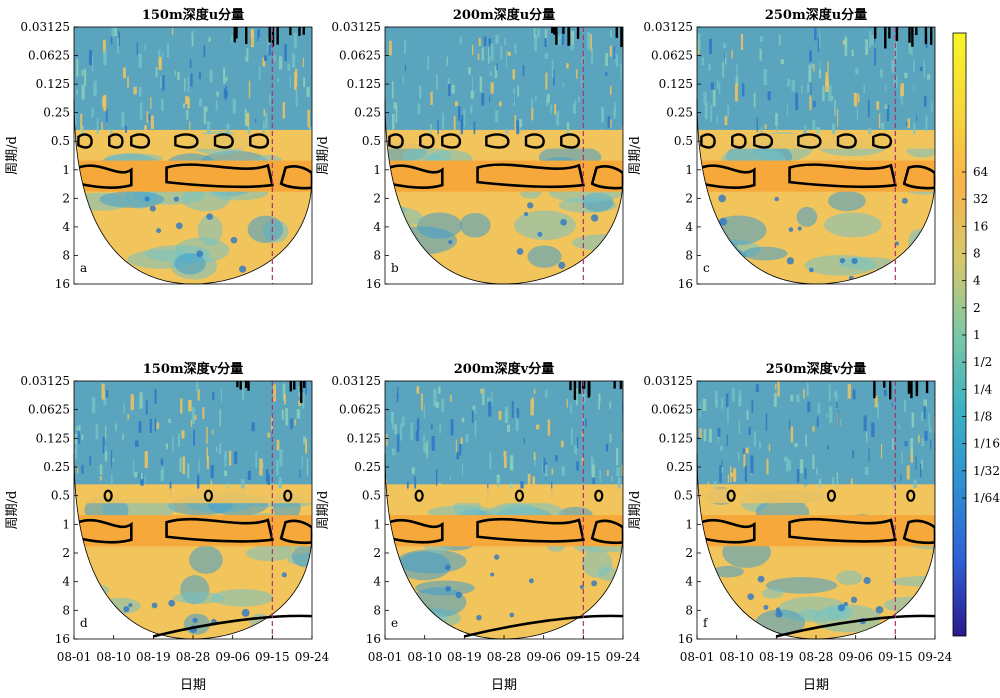 This screenshot has width=1000, height=698. I want to click on x-tick-label: 09-24, so click(312, 657).